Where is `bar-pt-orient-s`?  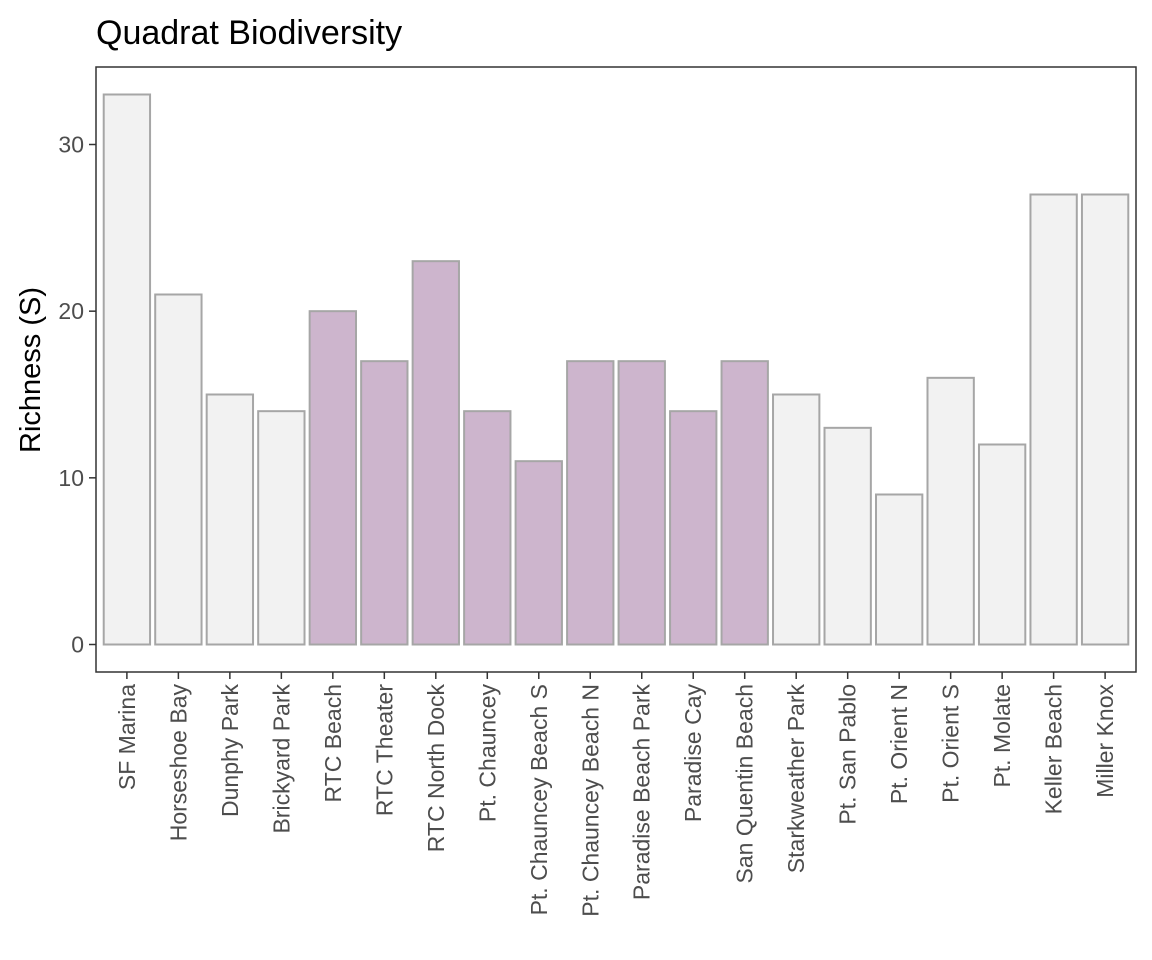 bar-pt-orient-s is located at coordinates (950, 511).